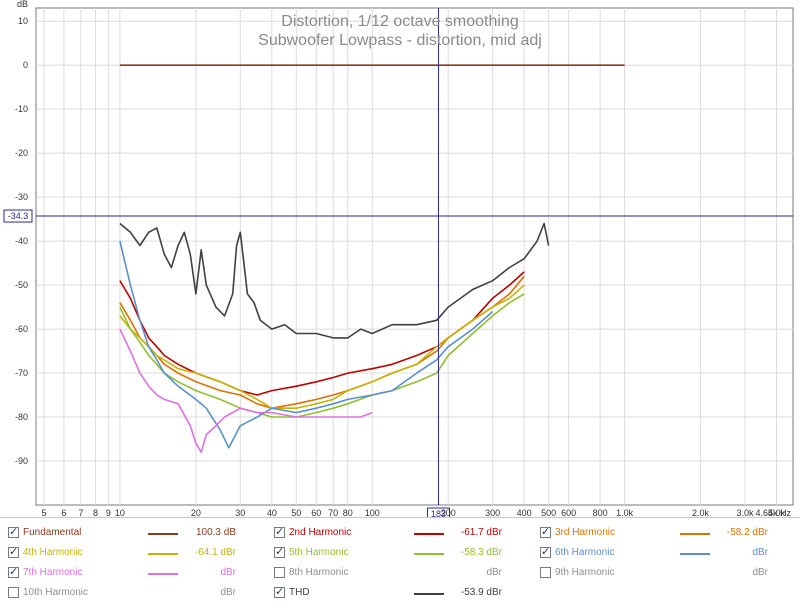  What do you see at coordinates (299, 592) in the screenshot?
I see `legend-label: THD` at bounding box center [299, 592].